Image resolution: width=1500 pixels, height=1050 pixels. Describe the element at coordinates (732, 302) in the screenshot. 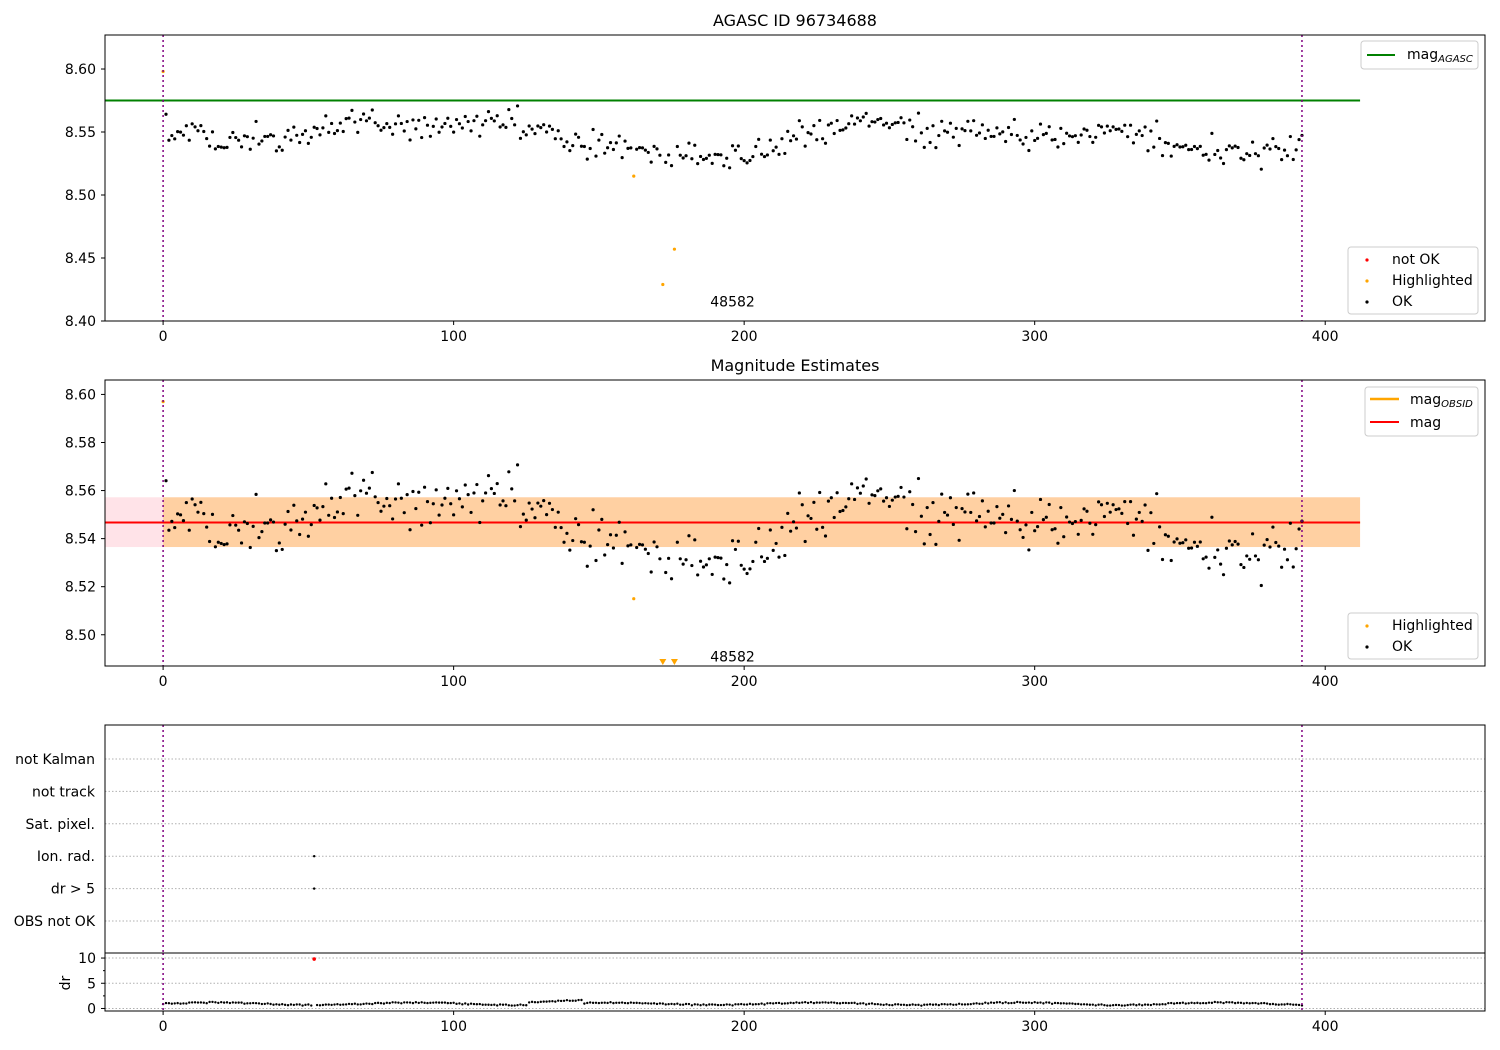

I see `obsid-annotation: 48582` at that location.